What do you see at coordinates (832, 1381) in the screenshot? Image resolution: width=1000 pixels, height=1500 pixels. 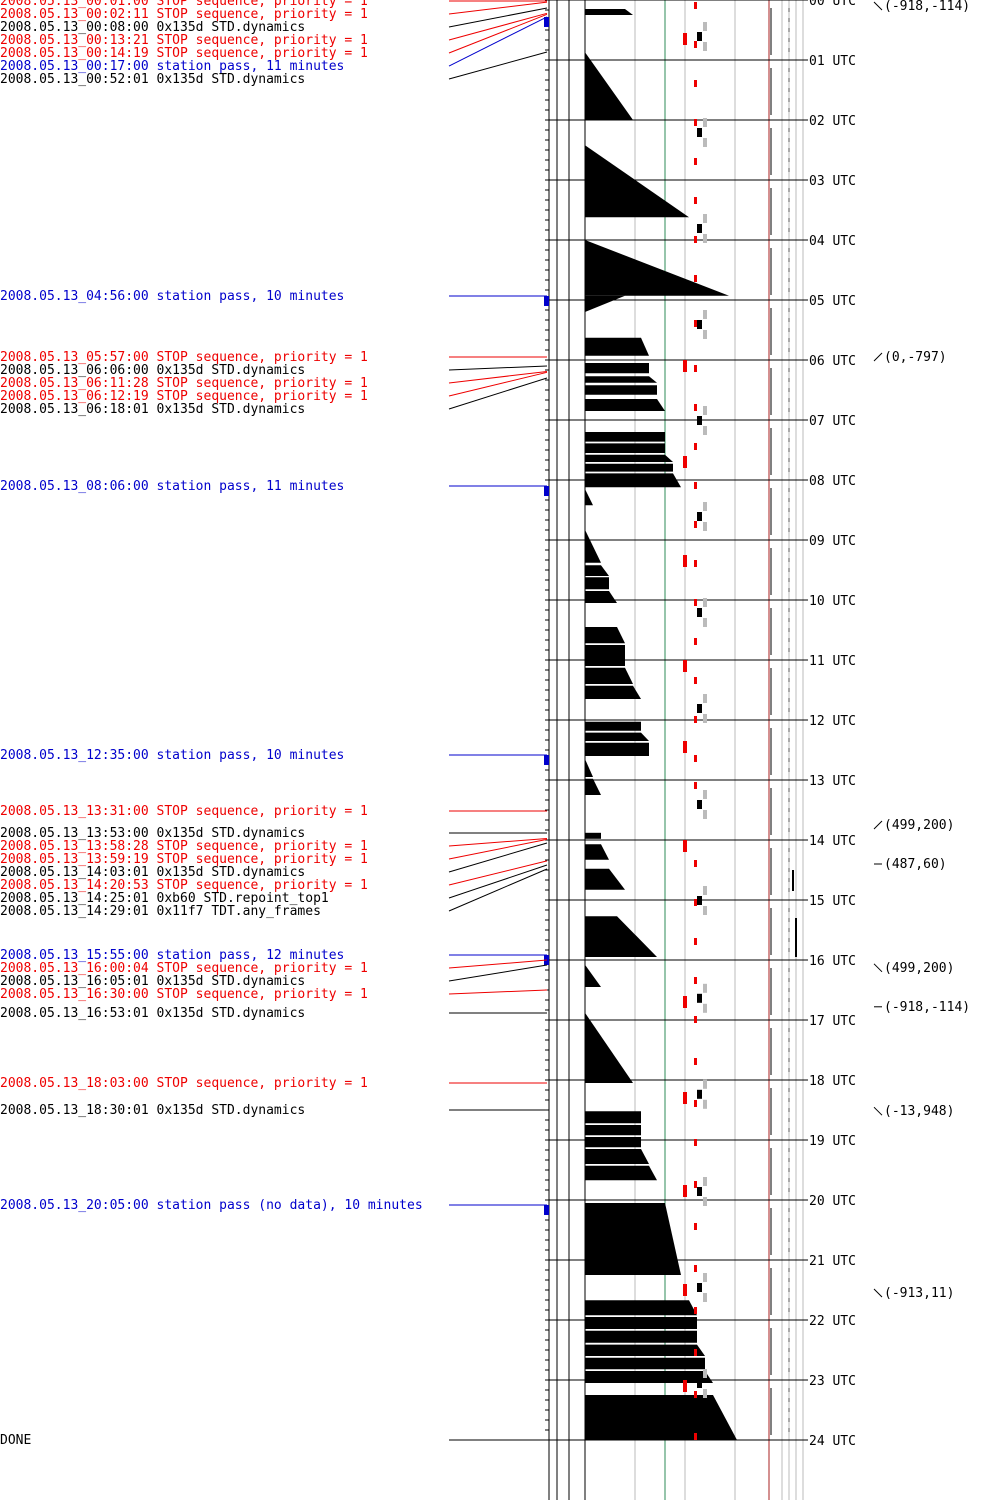 I see `hour-label: 23 UTC` at bounding box center [832, 1381].